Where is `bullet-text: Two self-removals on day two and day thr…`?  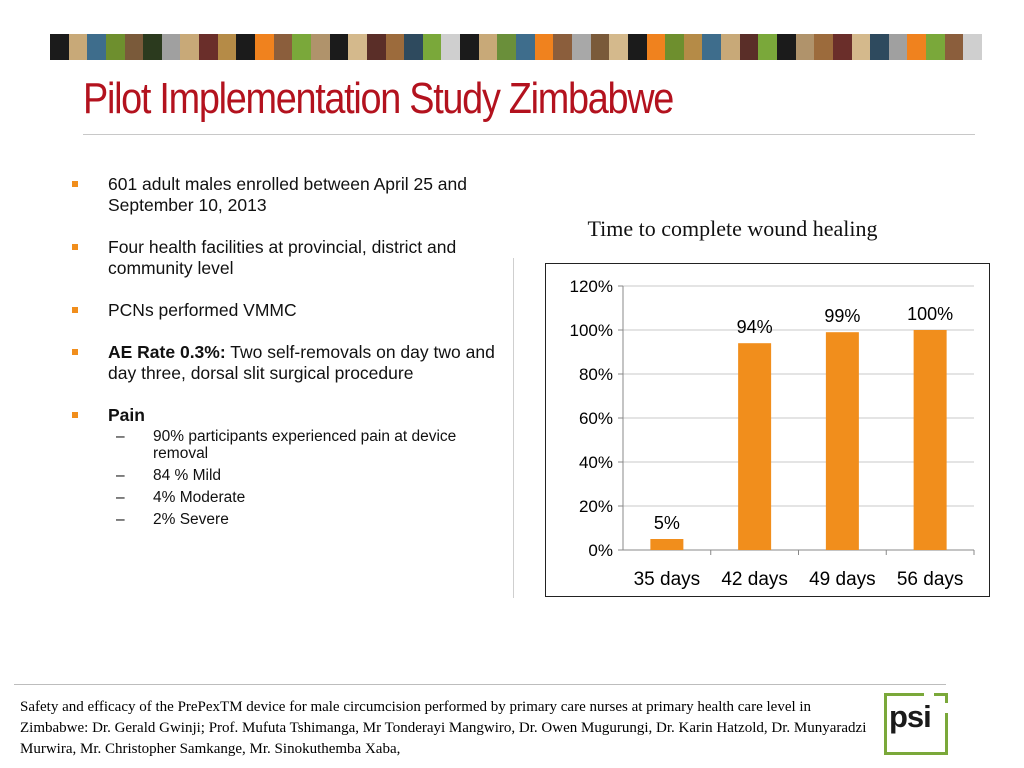
bullet-text: Two self-removals on day two and day thr… is located at coordinates (301, 362).